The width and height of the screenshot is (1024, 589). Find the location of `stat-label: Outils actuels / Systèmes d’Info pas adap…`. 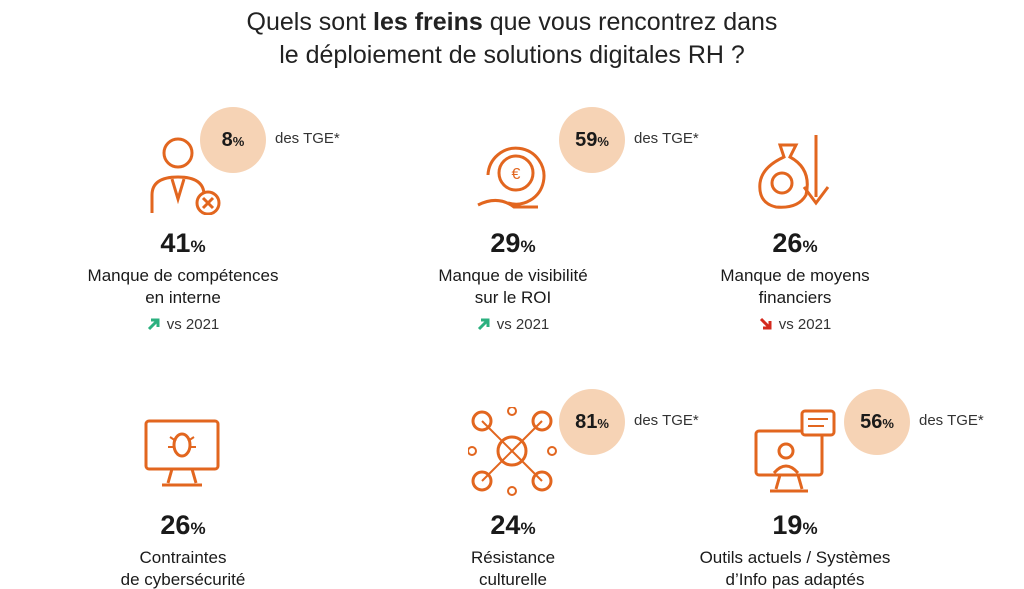

stat-label: Outils actuels / Systèmes d’Info pas adap… is located at coordinates (795, 568).